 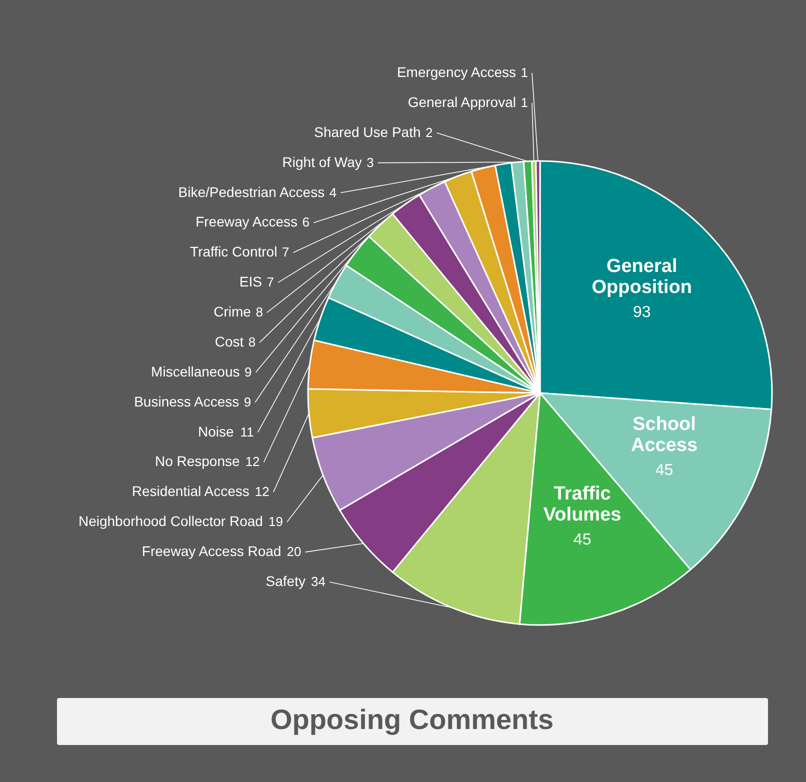 What do you see at coordinates (370, 162) in the screenshot?
I see `data-label: 3` at bounding box center [370, 162].